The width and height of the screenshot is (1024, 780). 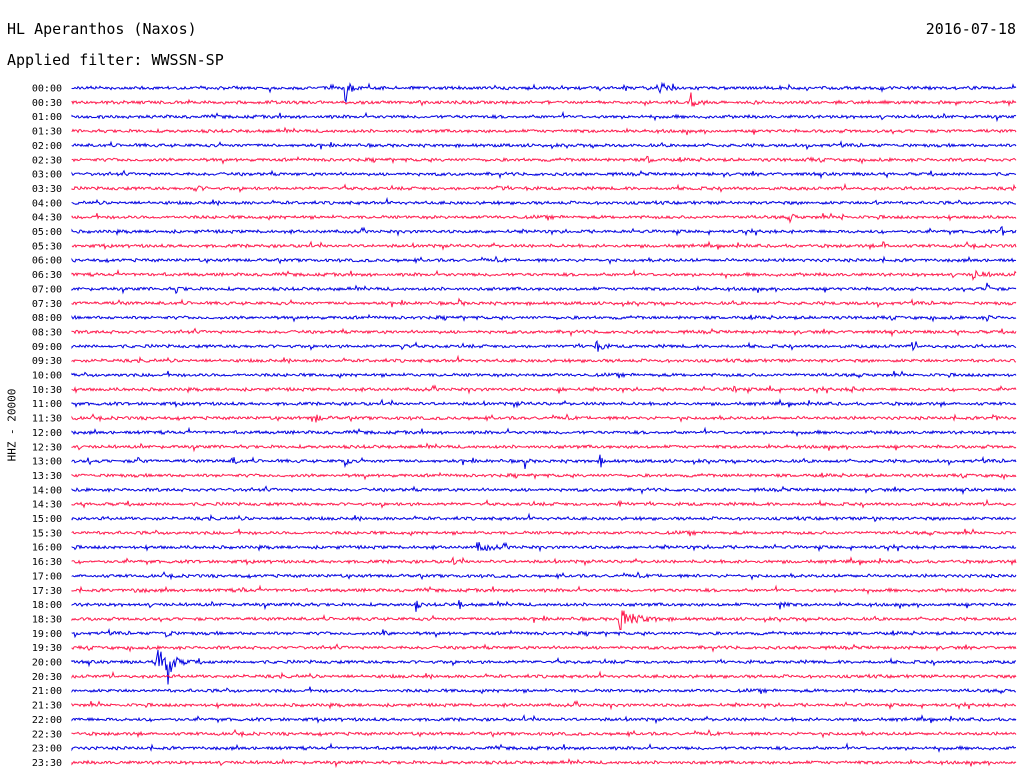 What do you see at coordinates (544, 667) in the screenshot?
I see `trace-2000` at bounding box center [544, 667].